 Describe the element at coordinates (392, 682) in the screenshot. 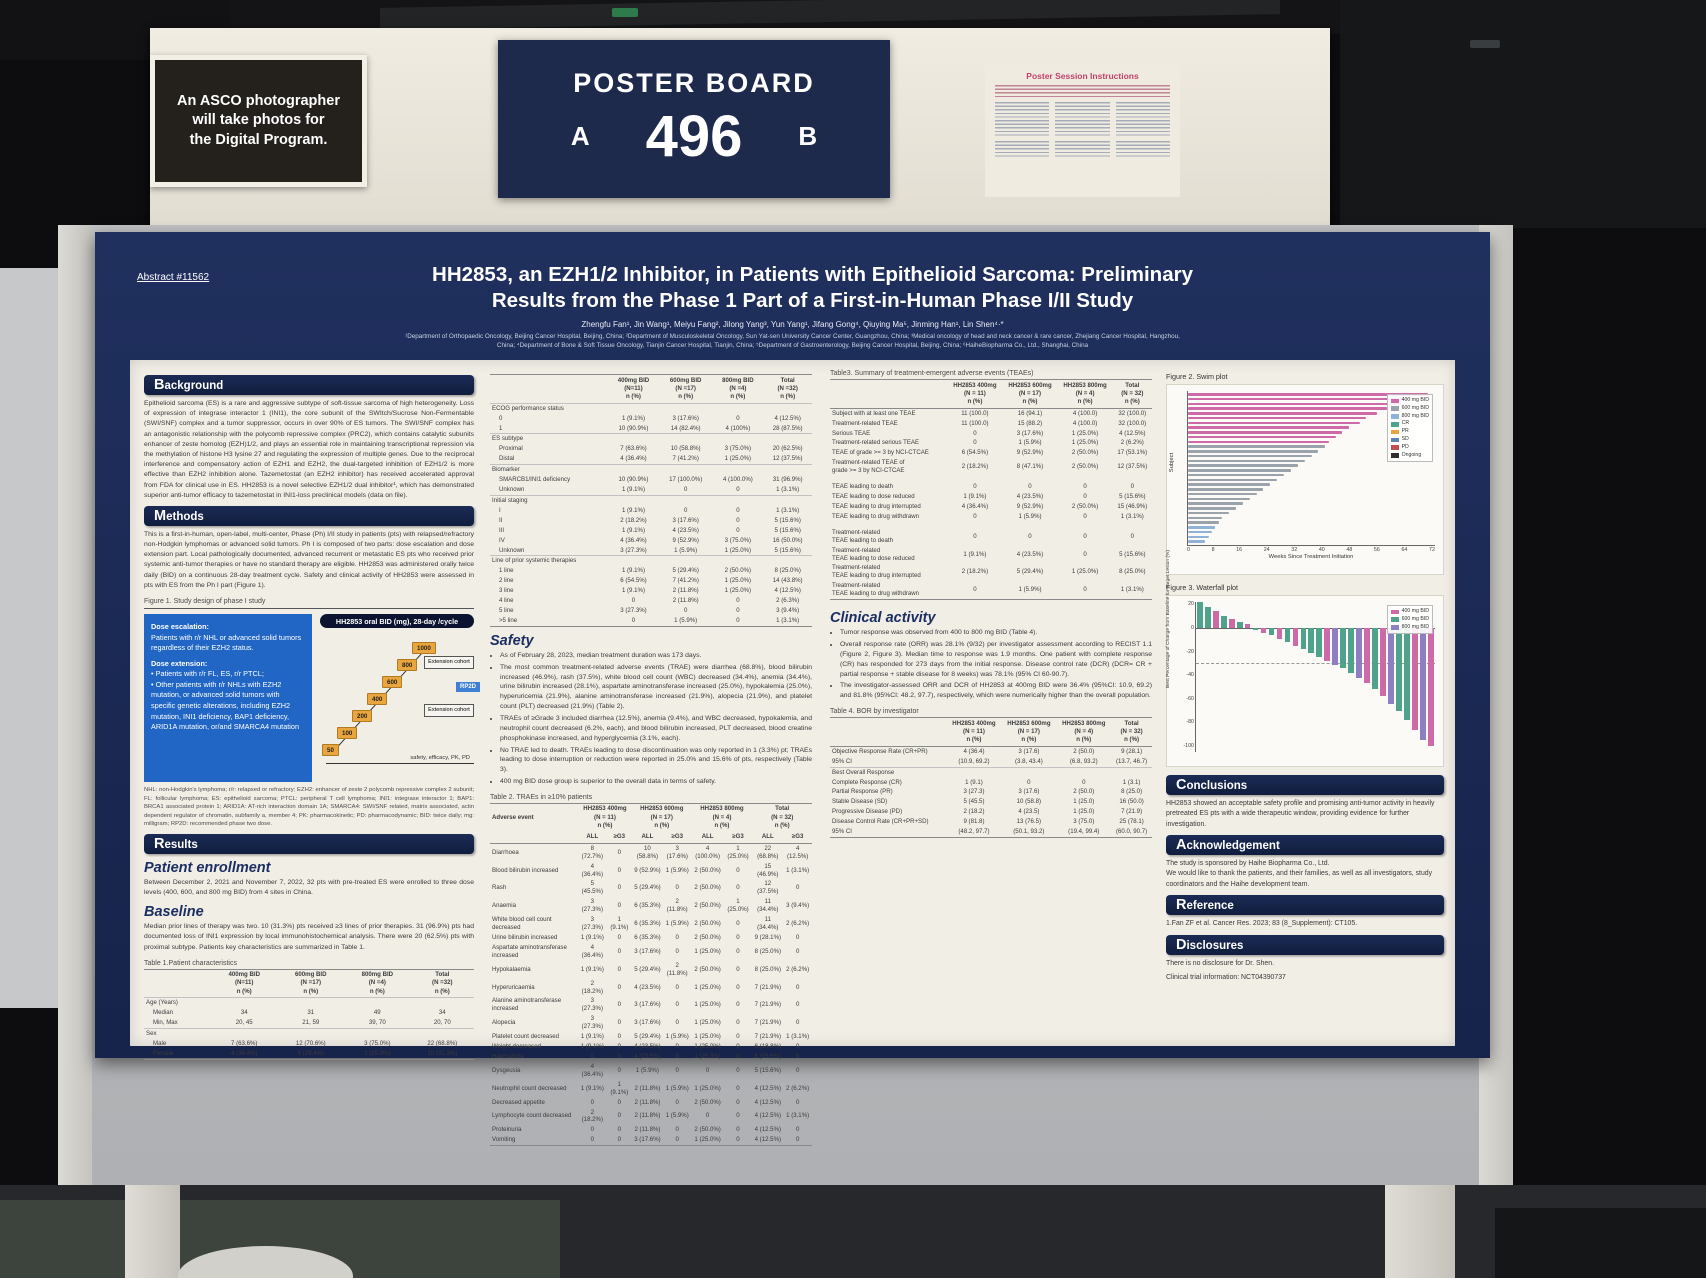

I see `dose-step: 600` at that location.